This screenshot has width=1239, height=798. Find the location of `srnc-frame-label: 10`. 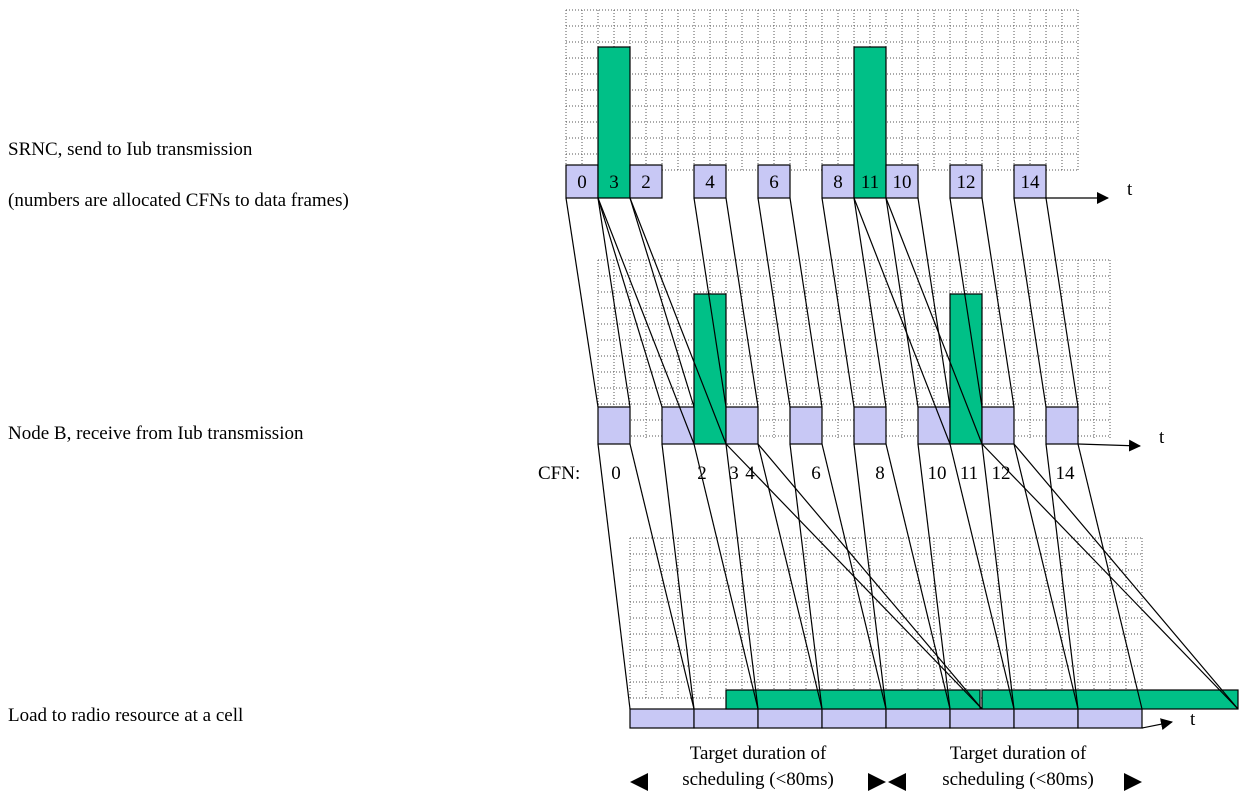

srnc-frame-label: 10 is located at coordinates (902, 182).